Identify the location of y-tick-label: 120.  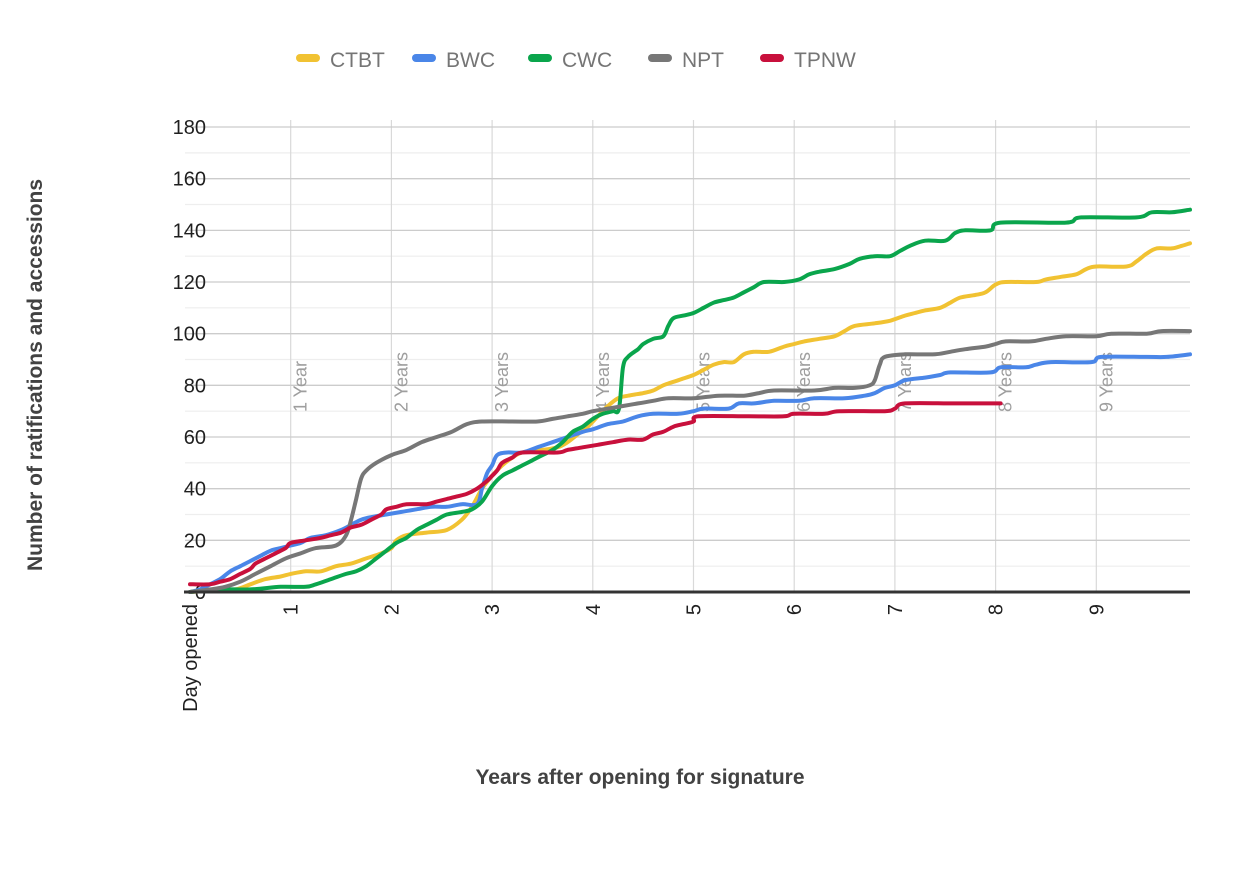
(189, 283).